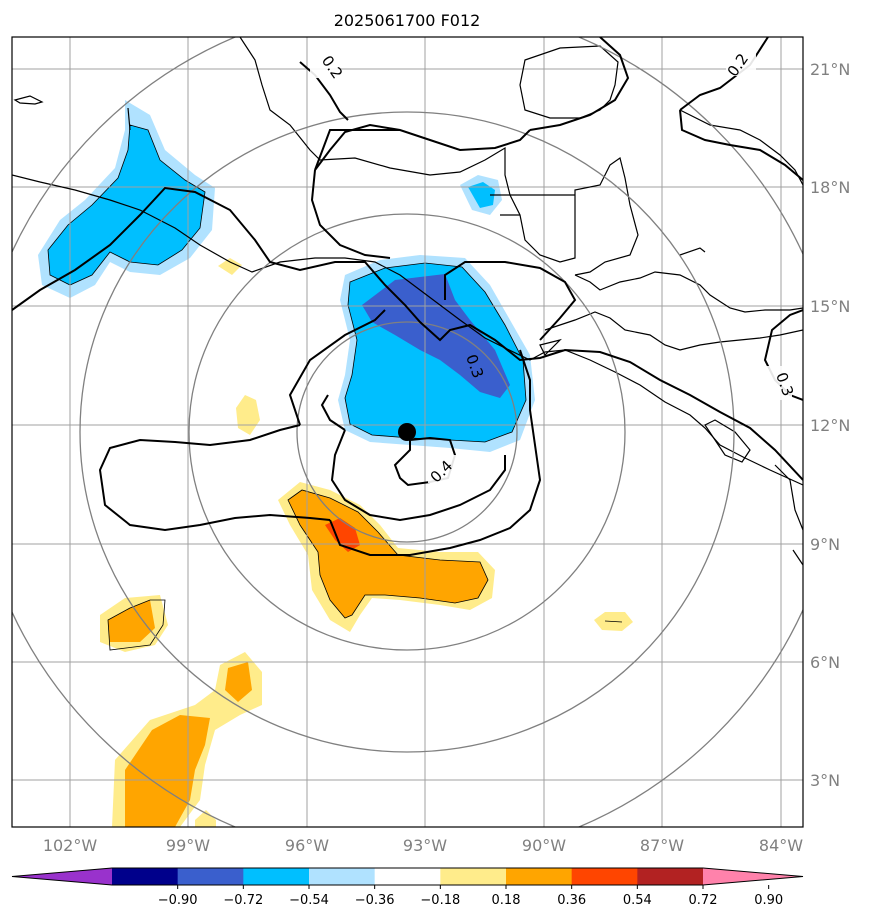  Describe the element at coordinates (571, 900) in the screenshot. I see `colorbar-tick-label: 0.36` at that location.